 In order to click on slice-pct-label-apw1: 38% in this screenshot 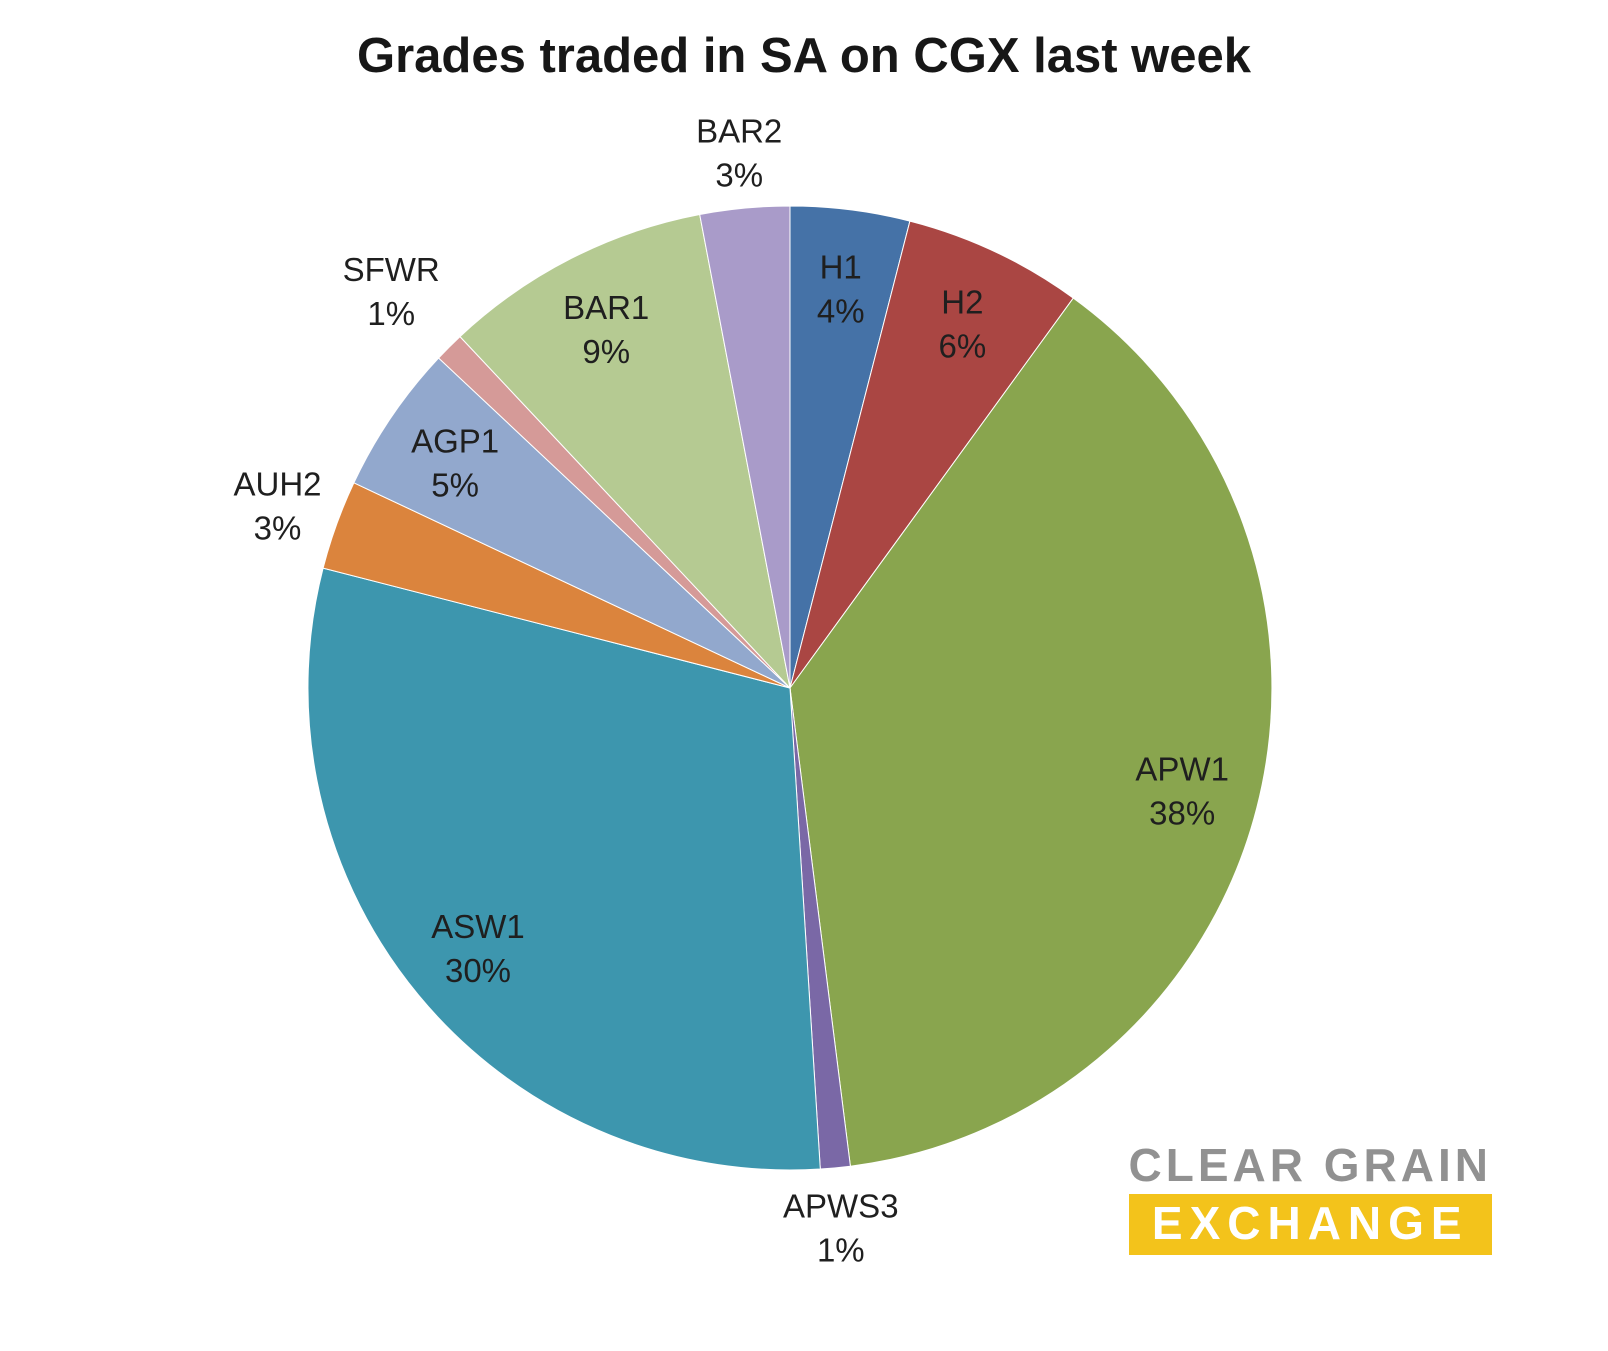, I will do `click(1182, 813)`.